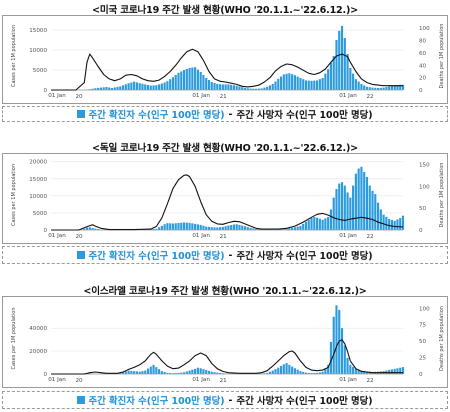 This screenshot has height=412, width=450. I want to click on y-right-tick-label: 150, so click(424, 165).